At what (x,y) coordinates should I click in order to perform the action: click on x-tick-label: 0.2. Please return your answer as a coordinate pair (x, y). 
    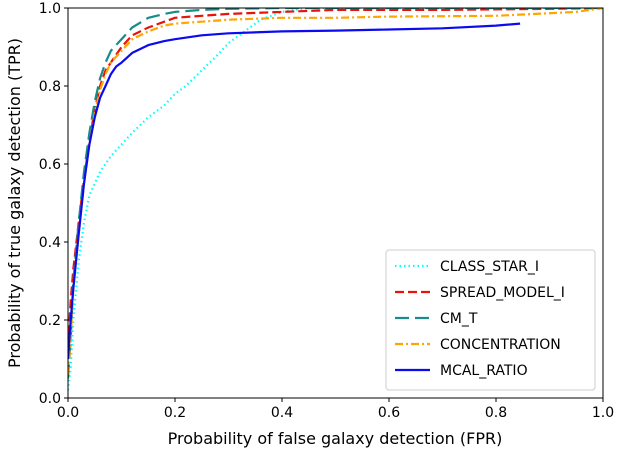
    Looking at the image, I should click on (175, 413).